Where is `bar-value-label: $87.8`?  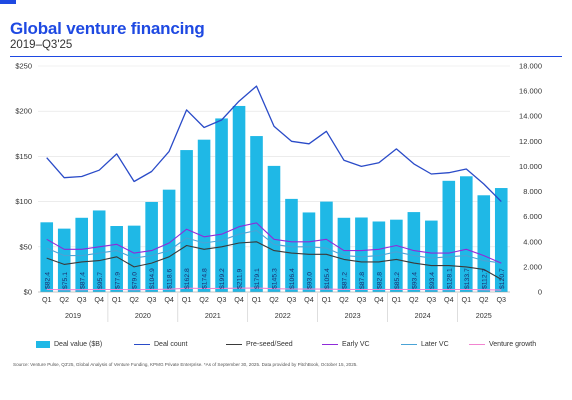 bar-value-label: $87.8 is located at coordinates (362, 280).